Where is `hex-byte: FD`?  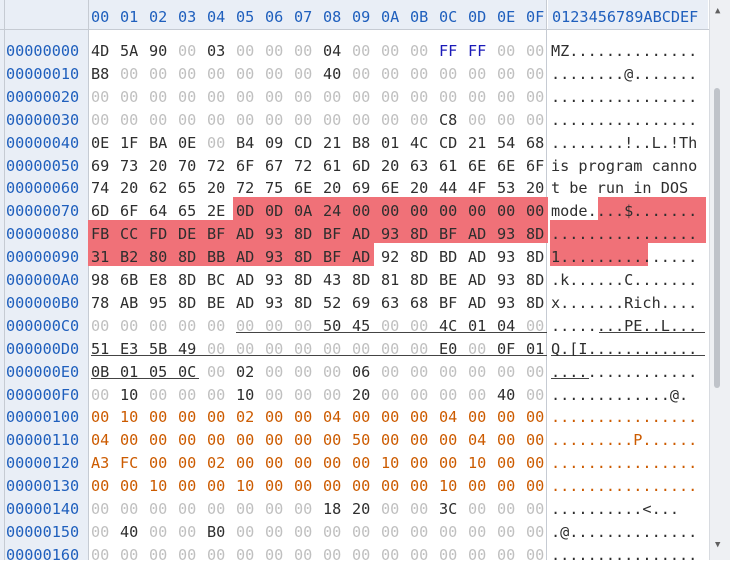 hex-byte: FD is located at coordinates (158, 234).